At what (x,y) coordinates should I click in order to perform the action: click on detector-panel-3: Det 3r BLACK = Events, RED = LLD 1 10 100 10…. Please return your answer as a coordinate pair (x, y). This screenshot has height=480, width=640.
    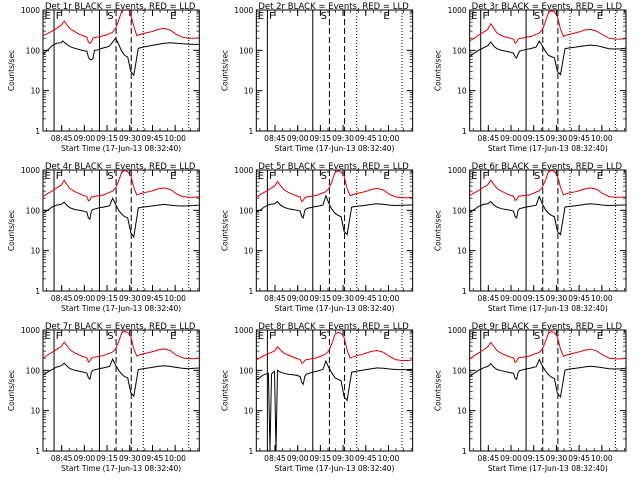
    Looking at the image, I should click on (530, 77).